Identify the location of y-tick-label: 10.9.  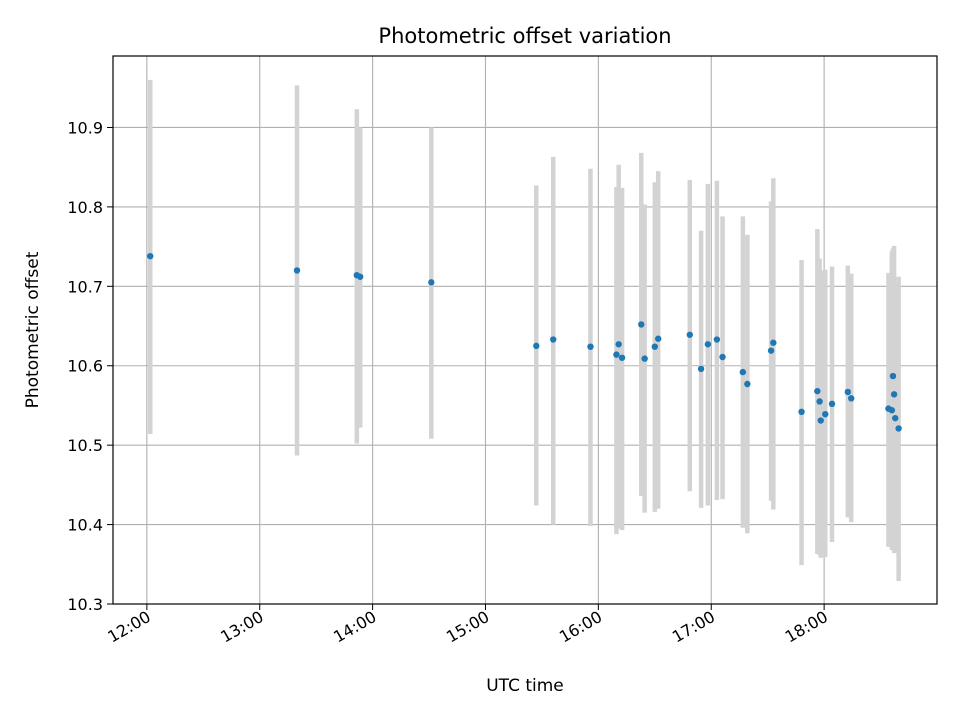
(85, 127).